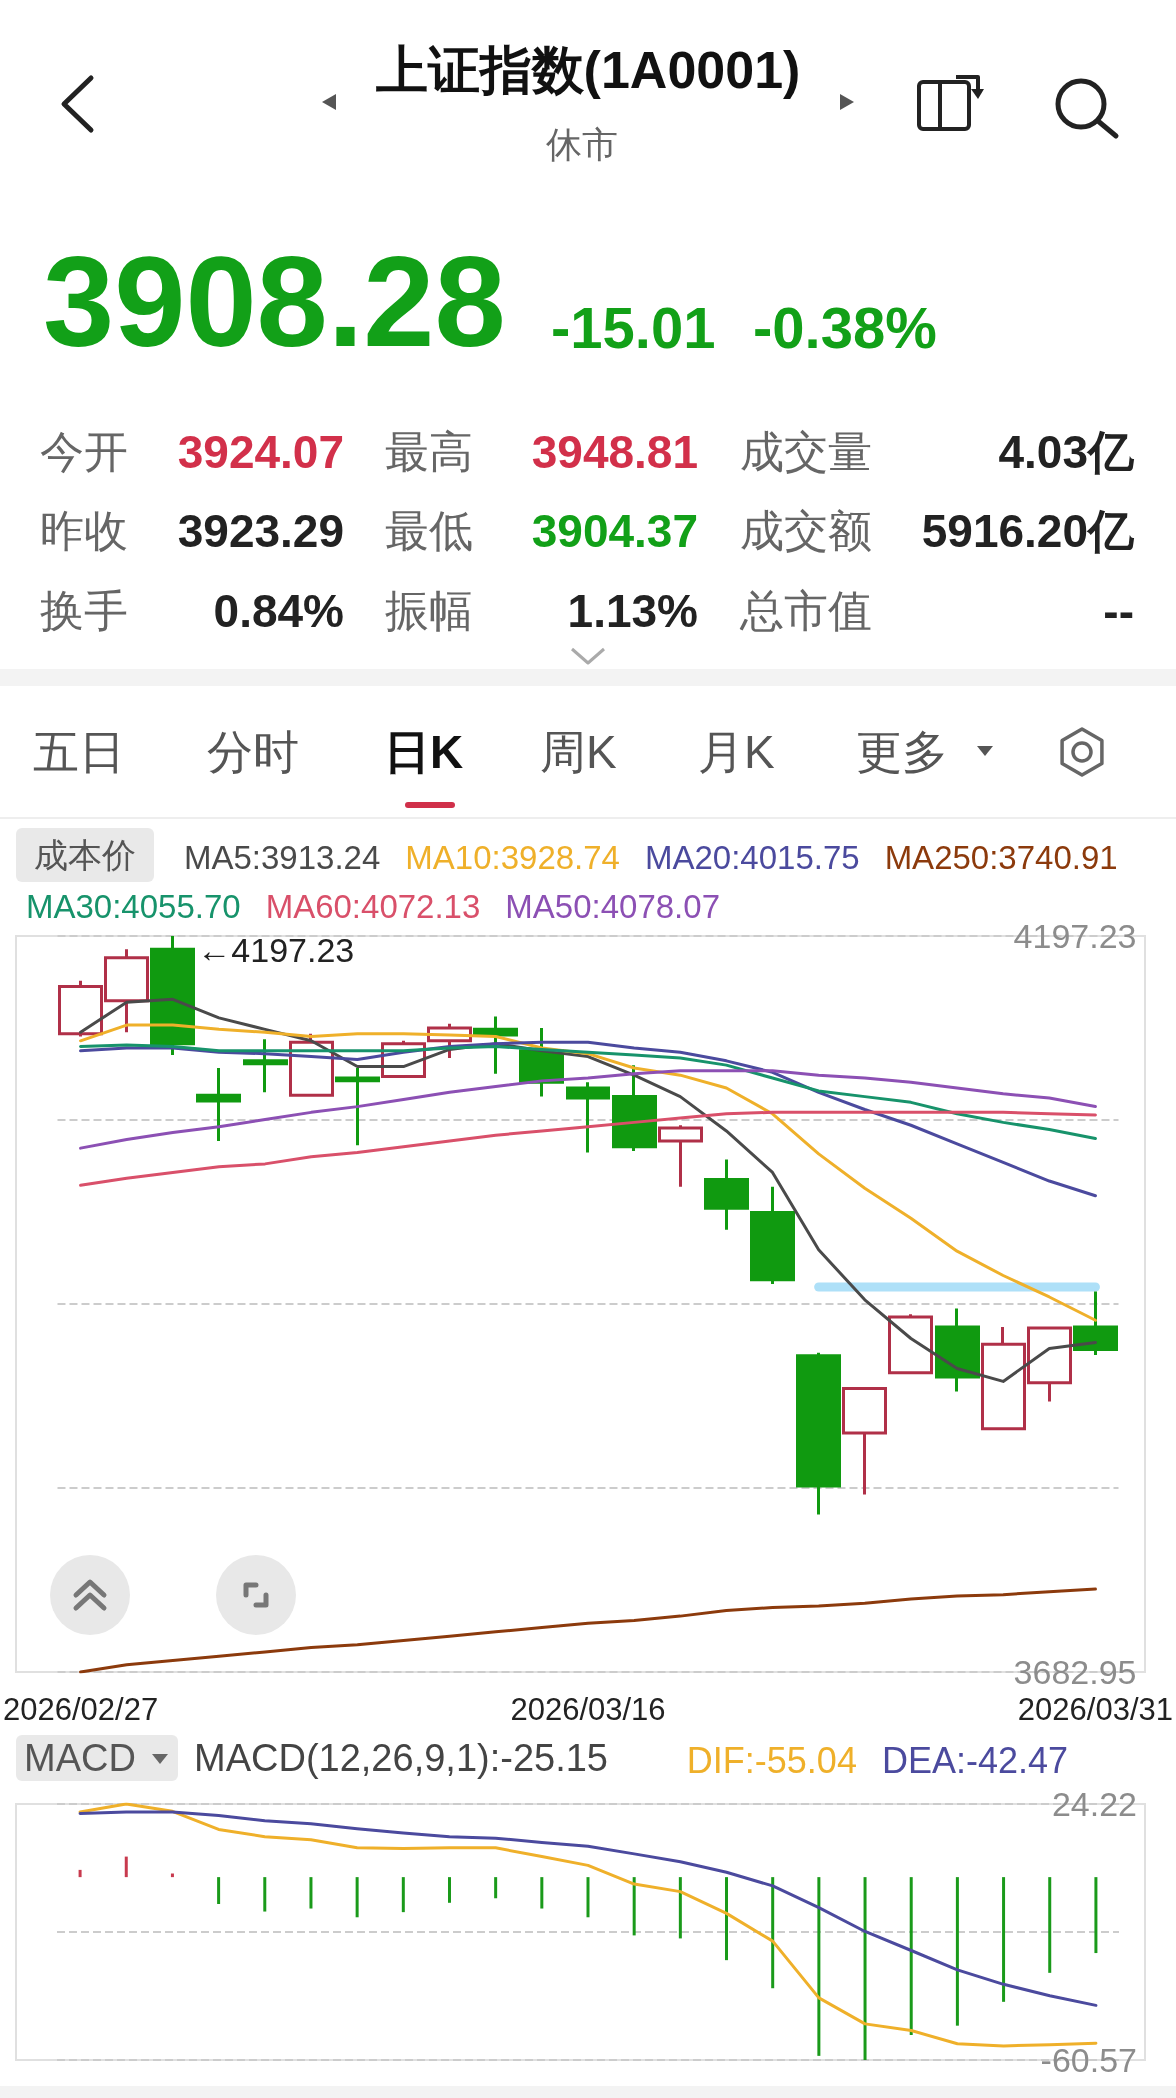 The width and height of the screenshot is (1176, 2098). What do you see at coordinates (1001, 857) in the screenshot?
I see `text: MA250:3740.91` at bounding box center [1001, 857].